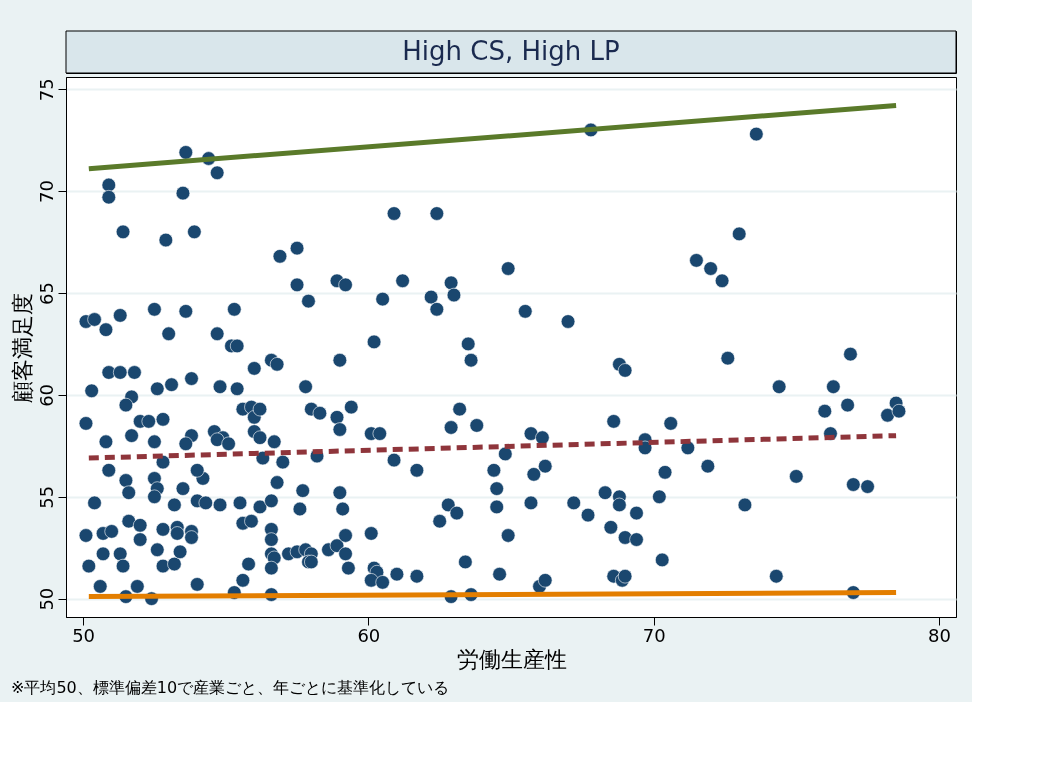 The image size is (1048, 769). What do you see at coordinates (369, 635) in the screenshot?
I see `x-tick-label: 60` at bounding box center [369, 635].